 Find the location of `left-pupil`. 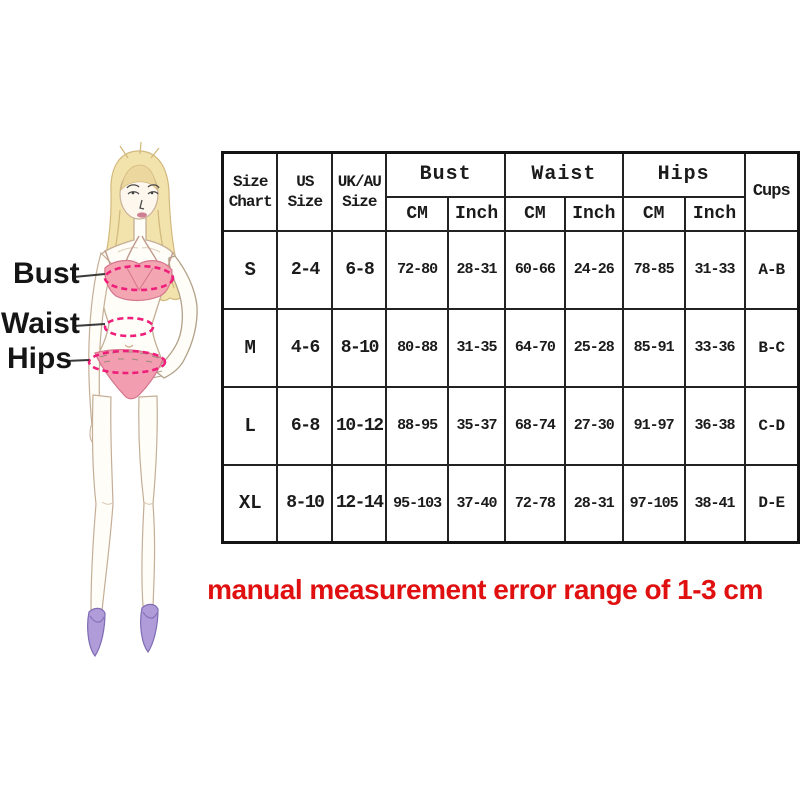

left-pupil is located at coordinates (133, 193).